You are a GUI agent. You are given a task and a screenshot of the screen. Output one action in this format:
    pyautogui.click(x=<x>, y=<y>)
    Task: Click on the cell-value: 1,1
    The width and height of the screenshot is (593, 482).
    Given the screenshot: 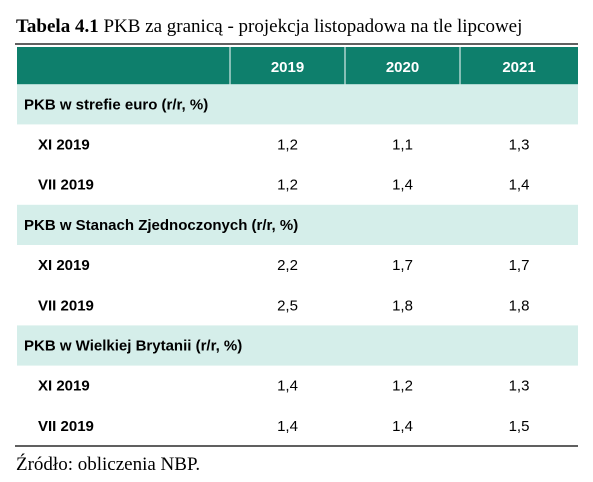 What is the action you would take?
    pyautogui.click(x=402, y=144)
    